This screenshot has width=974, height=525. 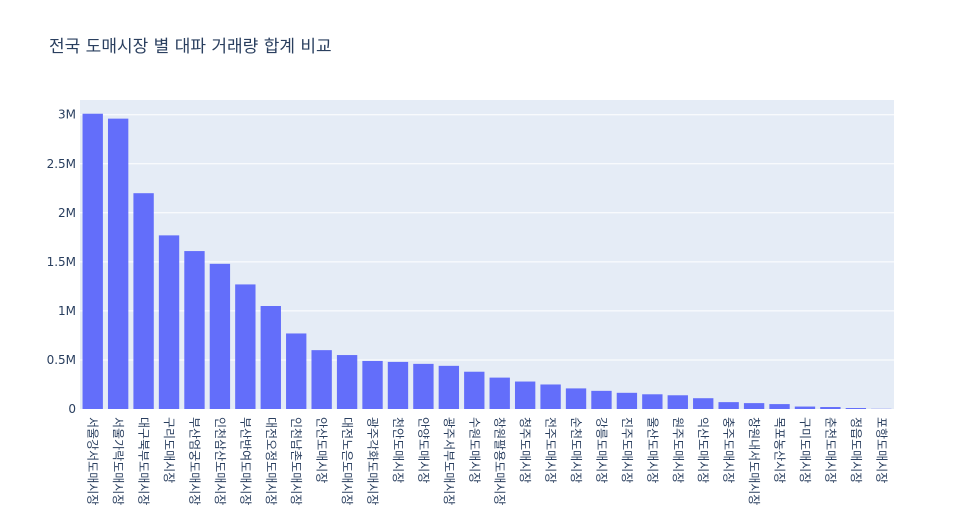 I want to click on x-tick-label: 충주도매시장, so click(x=729, y=450).